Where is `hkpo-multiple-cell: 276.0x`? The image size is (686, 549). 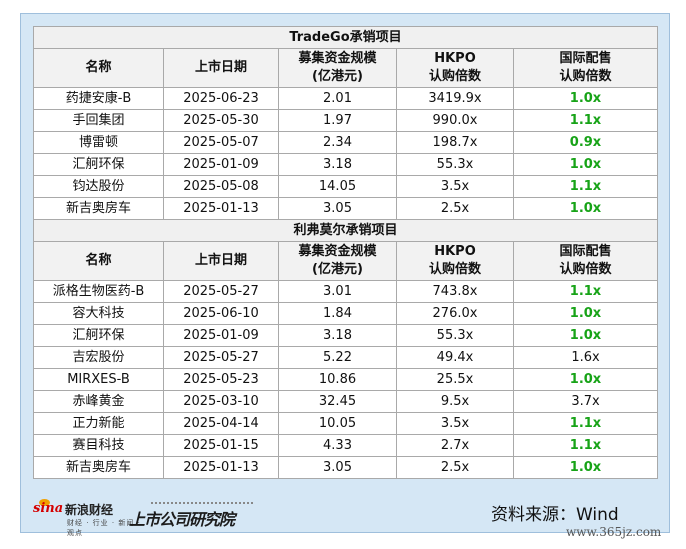
hkpo-multiple-cell: 276.0x is located at coordinates (455, 313).